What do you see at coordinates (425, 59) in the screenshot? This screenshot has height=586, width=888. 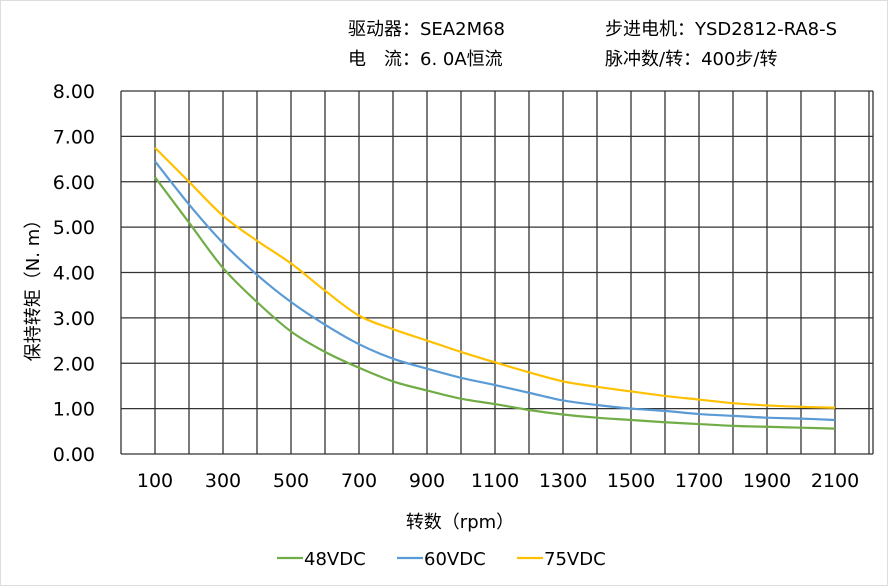 I see `current-label: 电 流：6. 0A恒流` at bounding box center [425, 59].